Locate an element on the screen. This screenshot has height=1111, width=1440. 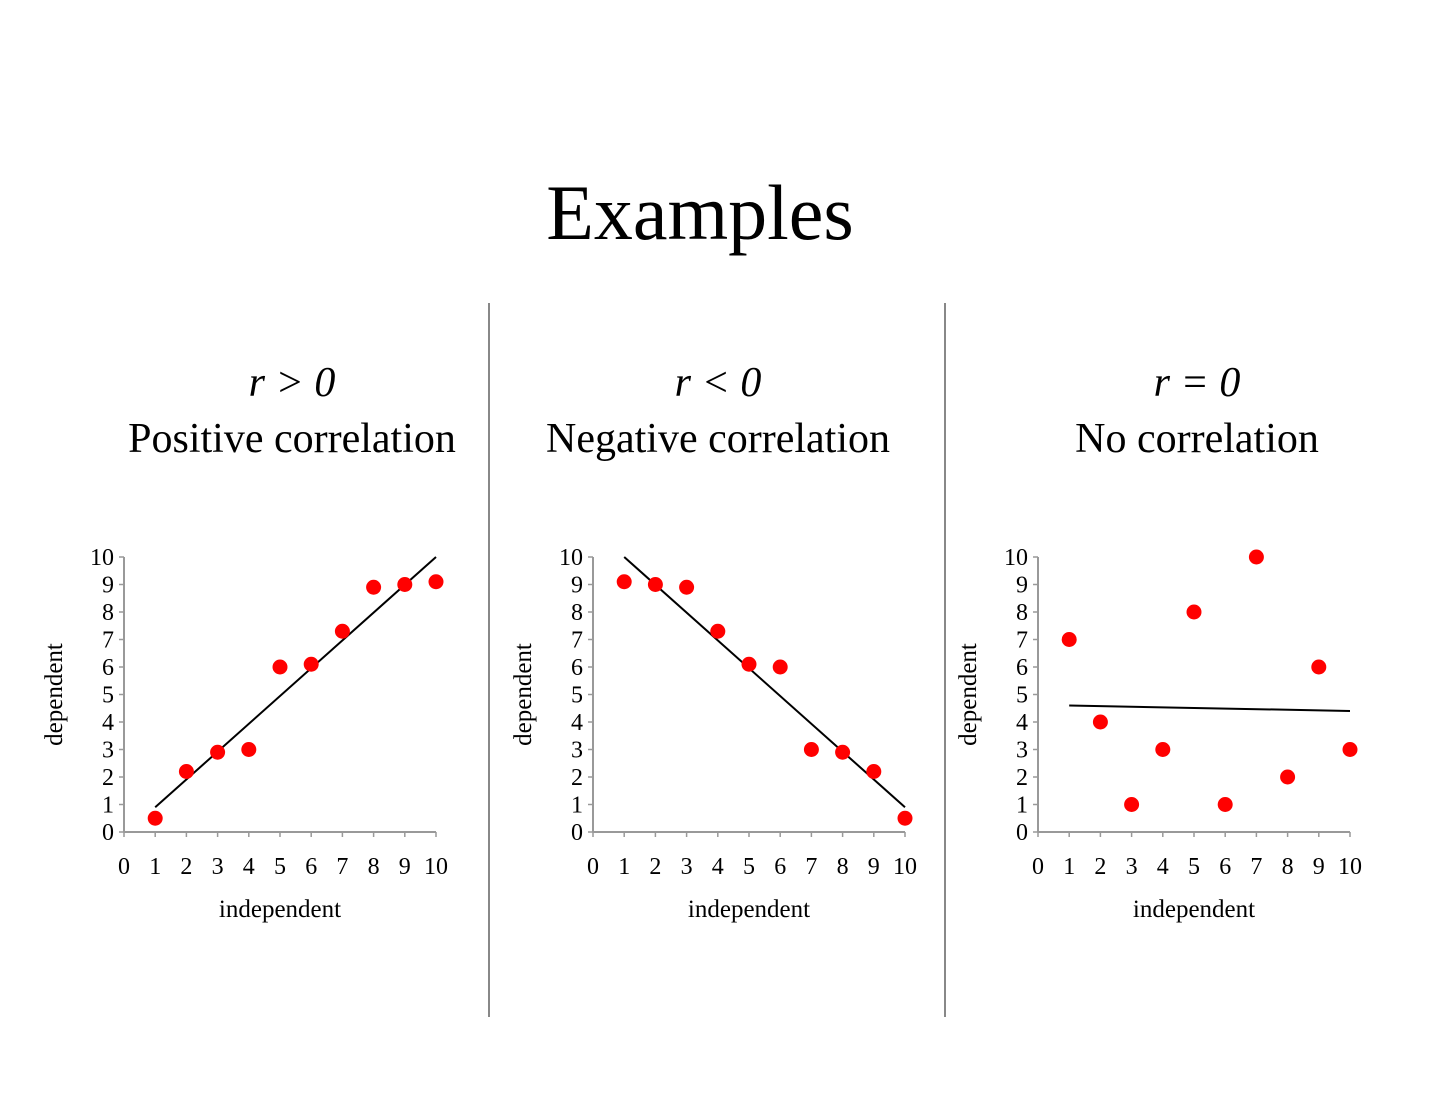
relation-label: r = 0 is located at coordinates (1197, 383).